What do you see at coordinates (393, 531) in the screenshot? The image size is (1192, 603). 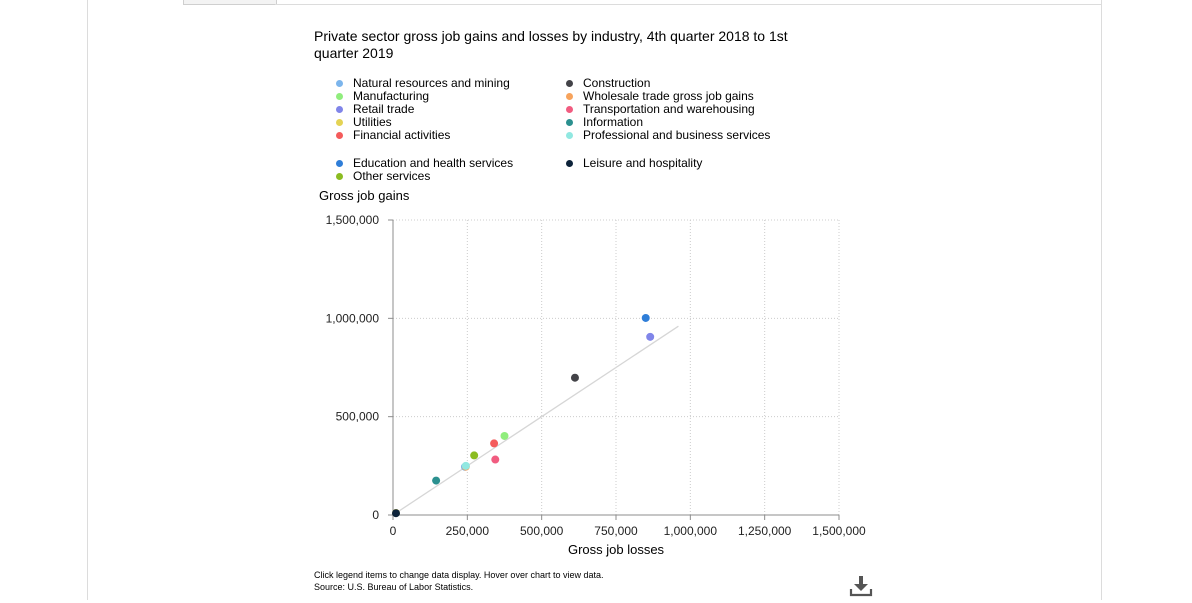 I see `x-tick-label: 0` at bounding box center [393, 531].